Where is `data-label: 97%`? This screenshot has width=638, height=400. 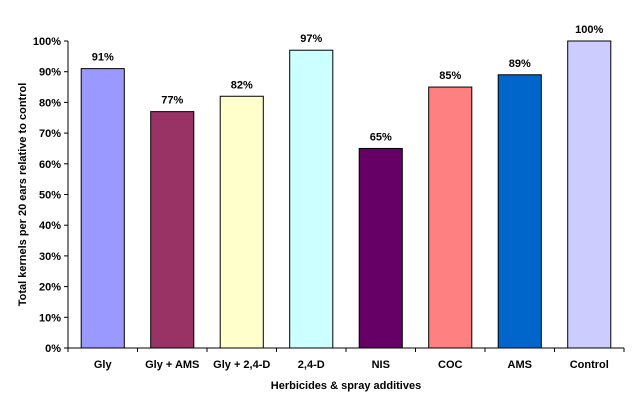
data-label: 97% is located at coordinates (311, 39).